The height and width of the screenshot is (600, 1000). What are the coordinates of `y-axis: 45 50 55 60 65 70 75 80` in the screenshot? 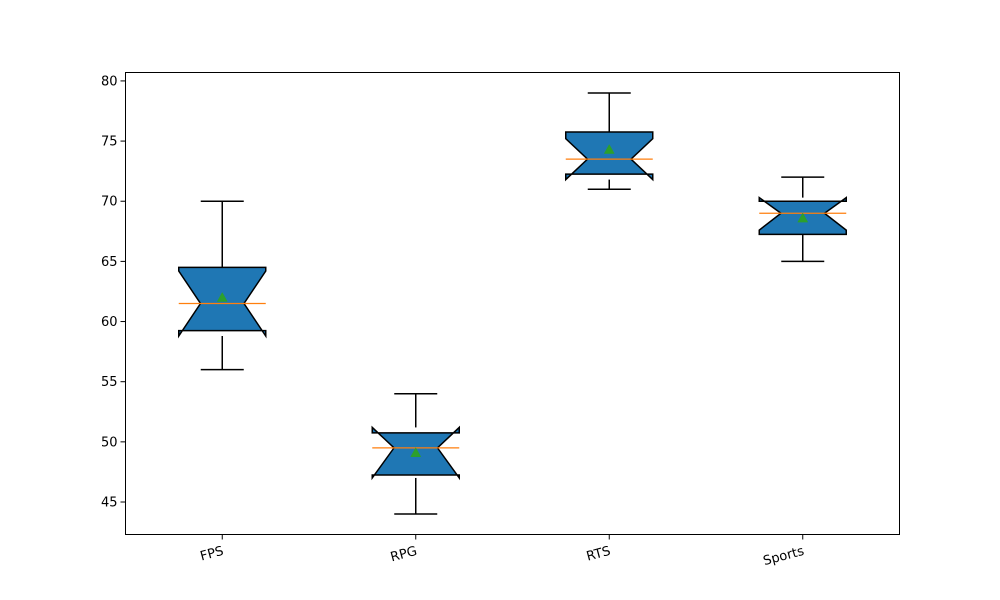 It's located at (113, 292).